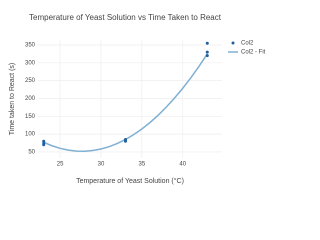 The height and width of the screenshot is (240, 320). Describe the element at coordinates (31, 153) in the screenshot. I see `y-tick-label: 50` at that location.